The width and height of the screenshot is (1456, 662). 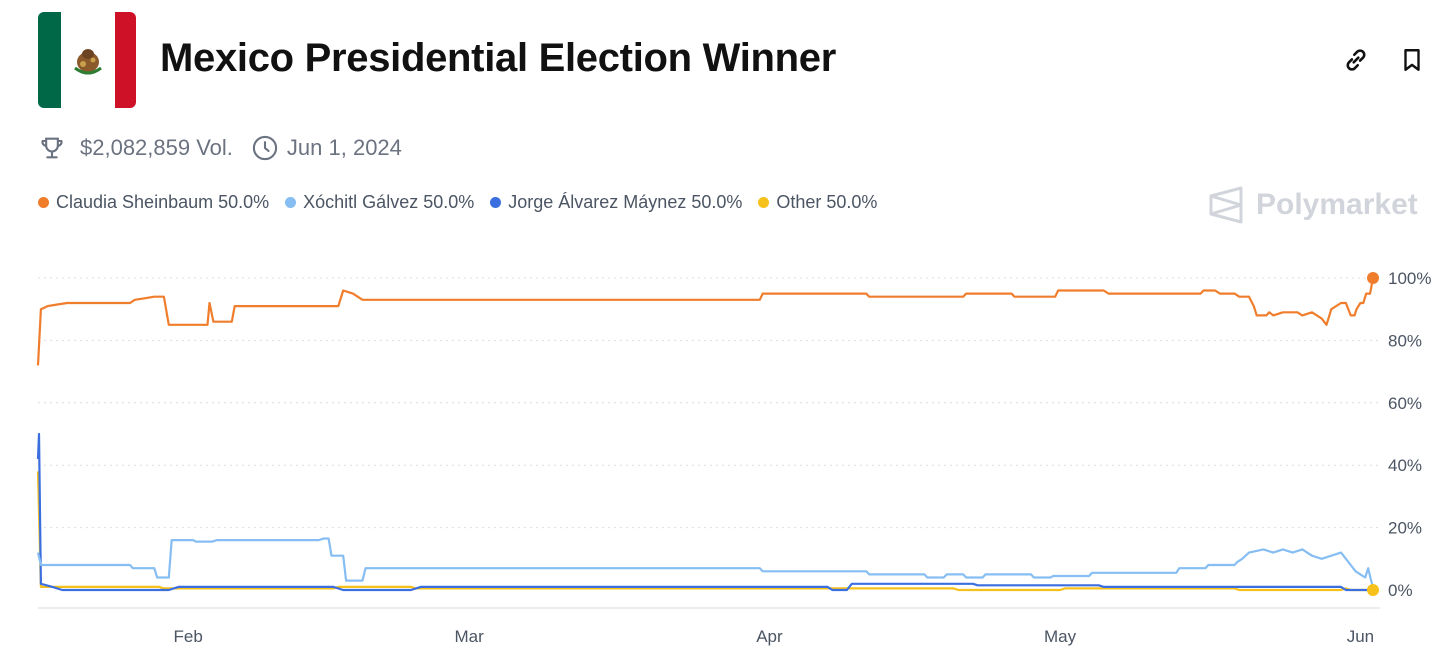 What do you see at coordinates (125, 60) in the screenshot?
I see `flag-red-band` at bounding box center [125, 60].